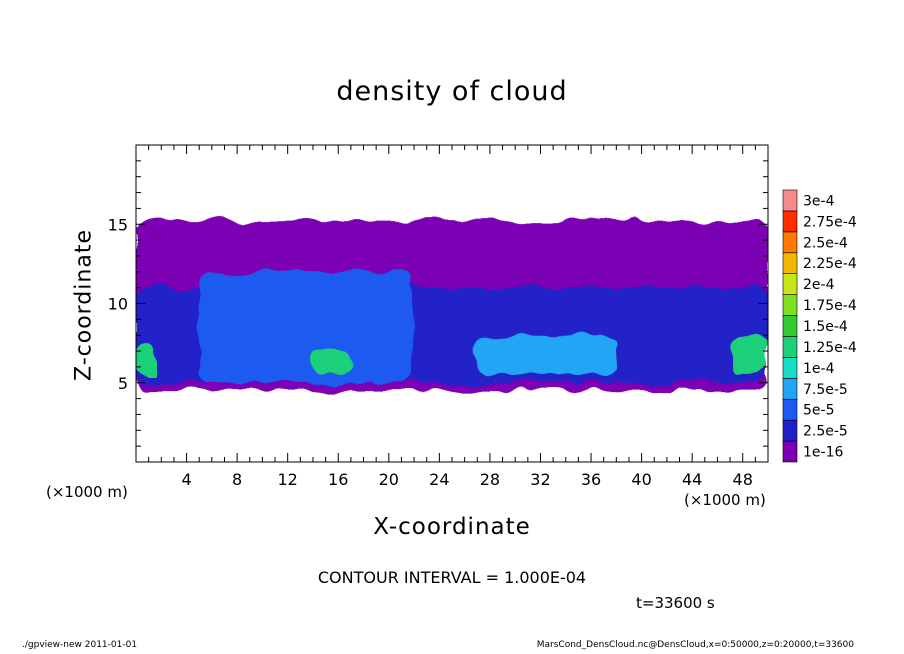 The width and height of the screenshot is (904, 654). What do you see at coordinates (80, 645) in the screenshot?
I see `footer-left-text: ./gpview-new 2011-01-01` at bounding box center [80, 645].